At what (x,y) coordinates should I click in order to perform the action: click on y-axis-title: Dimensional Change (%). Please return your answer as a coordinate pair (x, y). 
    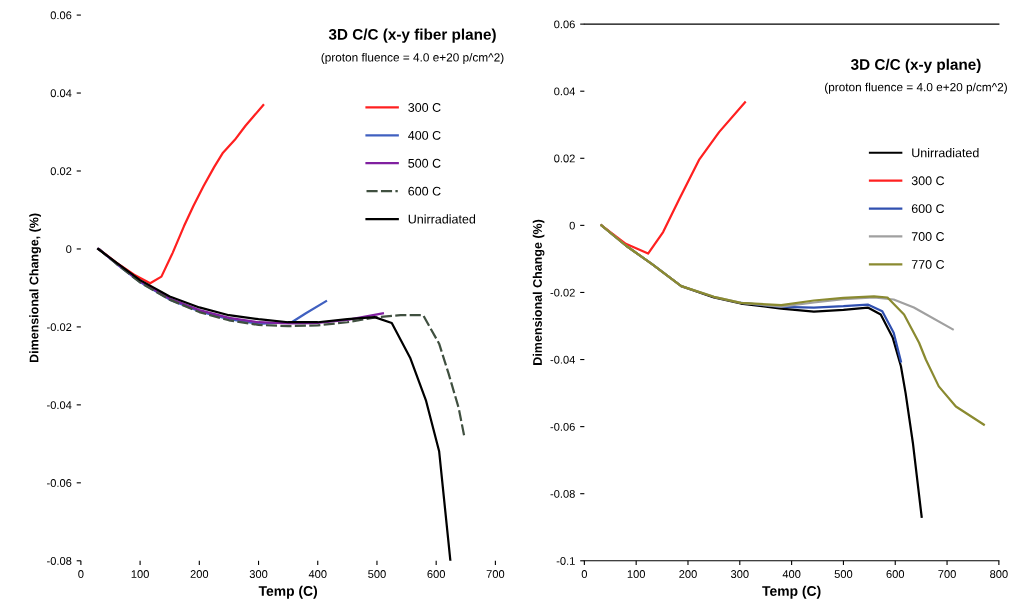
    Looking at the image, I should click on (538, 292).